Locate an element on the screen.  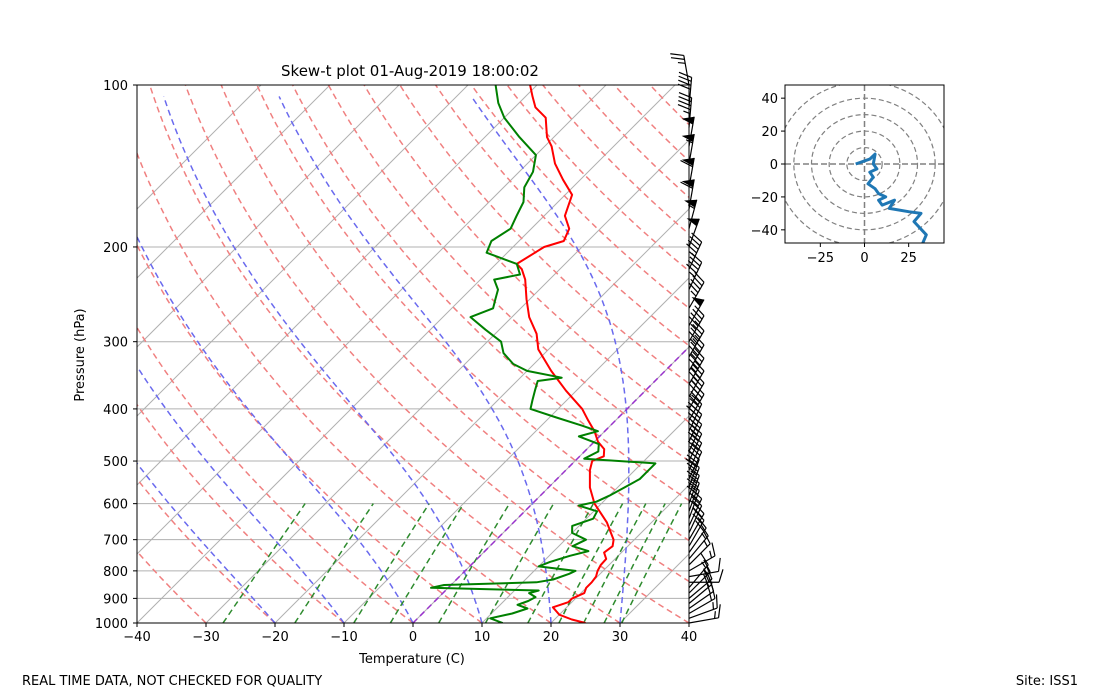
x-tick-label: 0 is located at coordinates (413, 637).